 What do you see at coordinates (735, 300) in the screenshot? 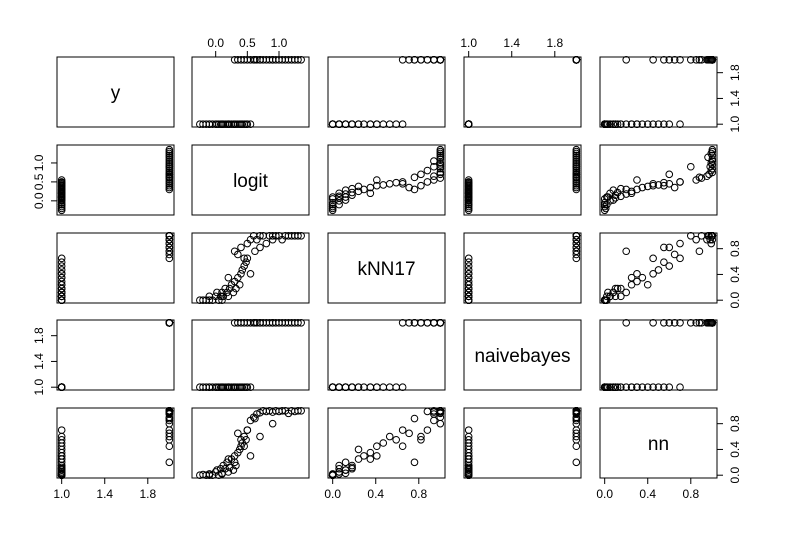
I see `tick-label-right-kNN17: 0.0` at bounding box center [735, 300].